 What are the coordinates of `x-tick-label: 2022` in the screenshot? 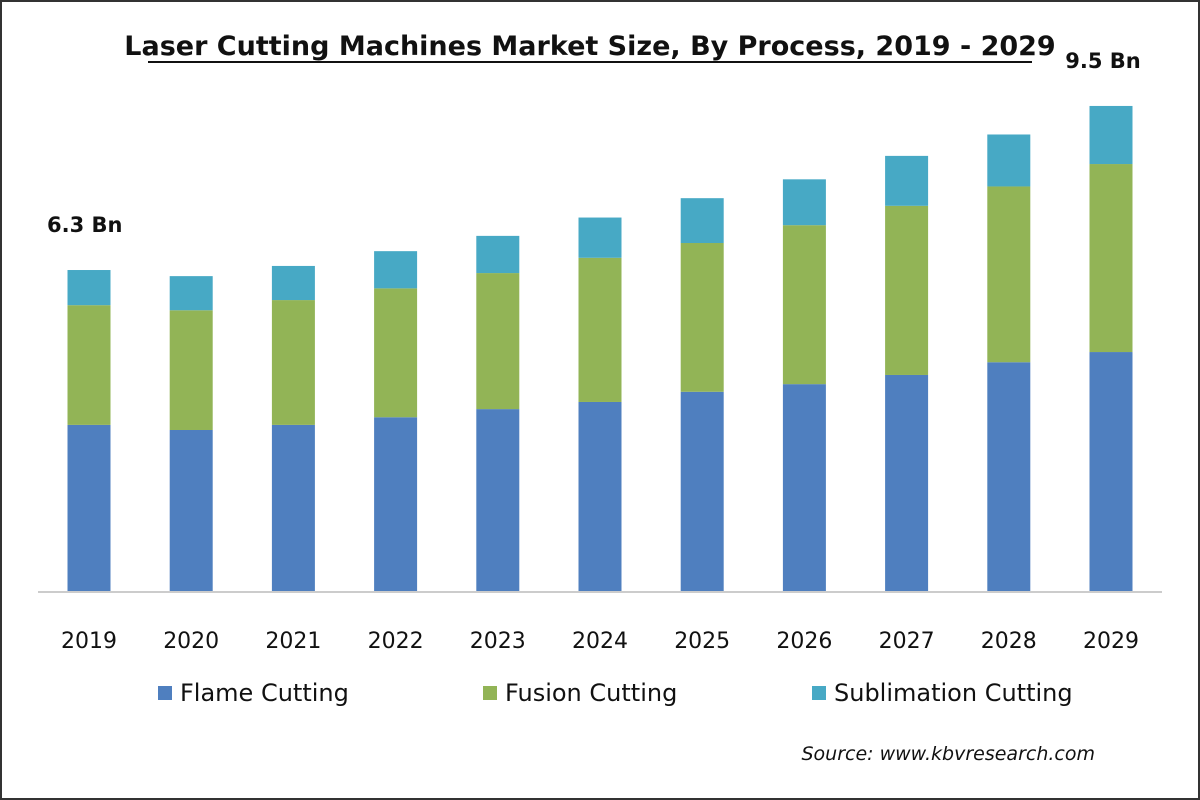 It's located at (396, 641).